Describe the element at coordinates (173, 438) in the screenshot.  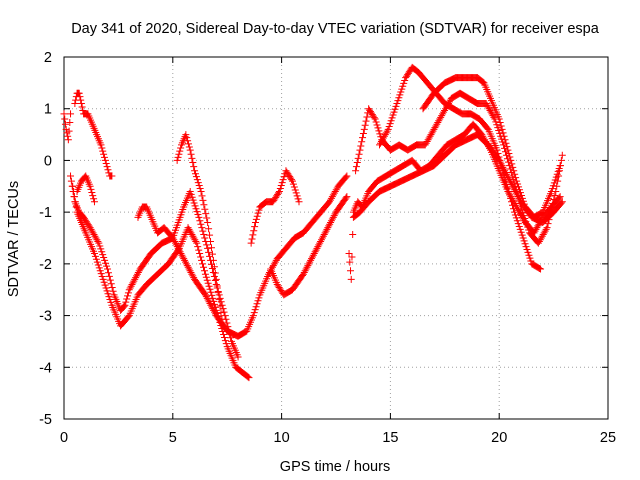
I see `x-tick-label: 5` at that location.